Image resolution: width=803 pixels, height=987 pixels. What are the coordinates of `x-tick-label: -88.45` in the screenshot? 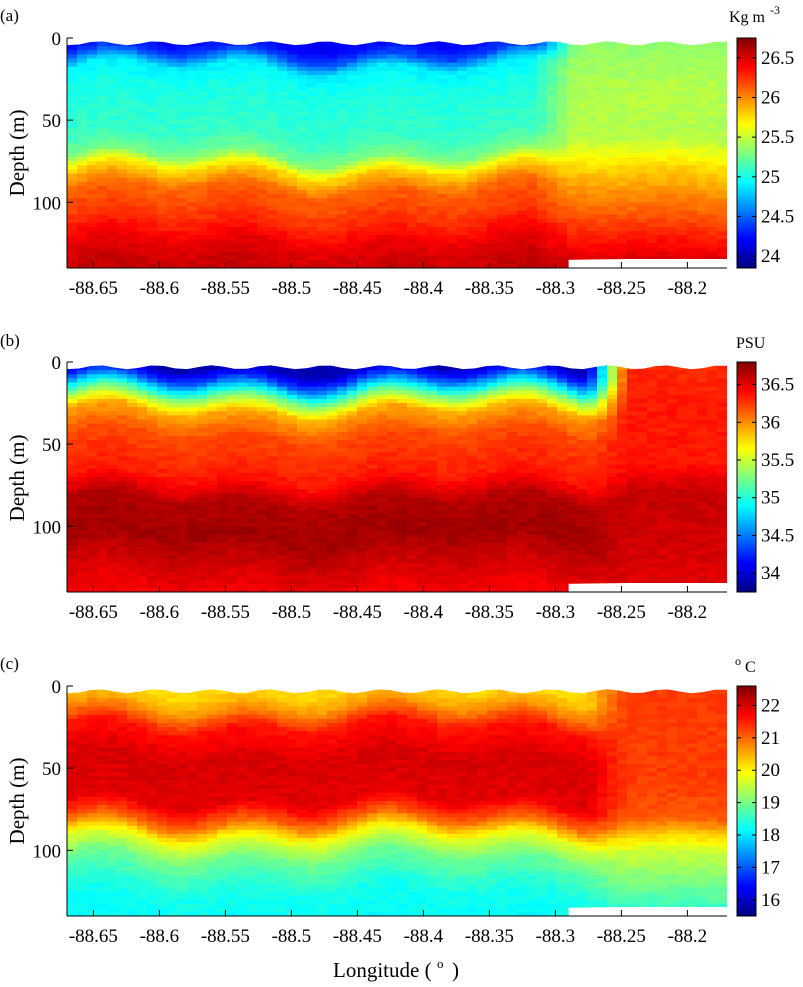 It's located at (357, 288).